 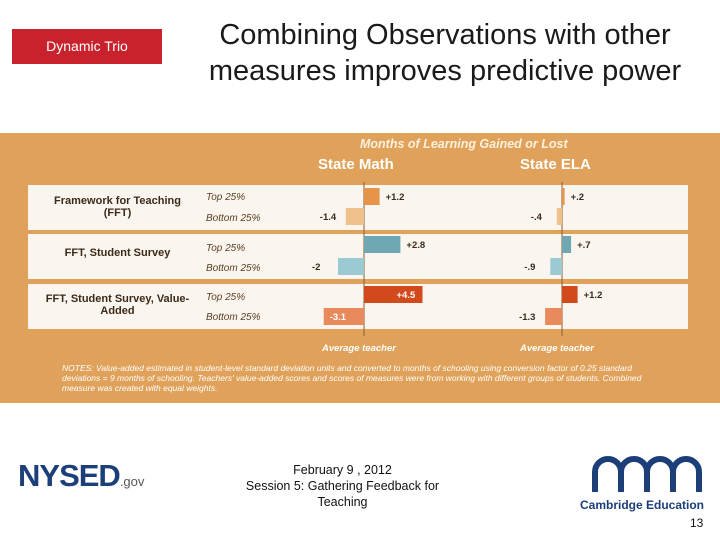 I want to click on bar-ela-g2-bottom, so click(x=556, y=266).